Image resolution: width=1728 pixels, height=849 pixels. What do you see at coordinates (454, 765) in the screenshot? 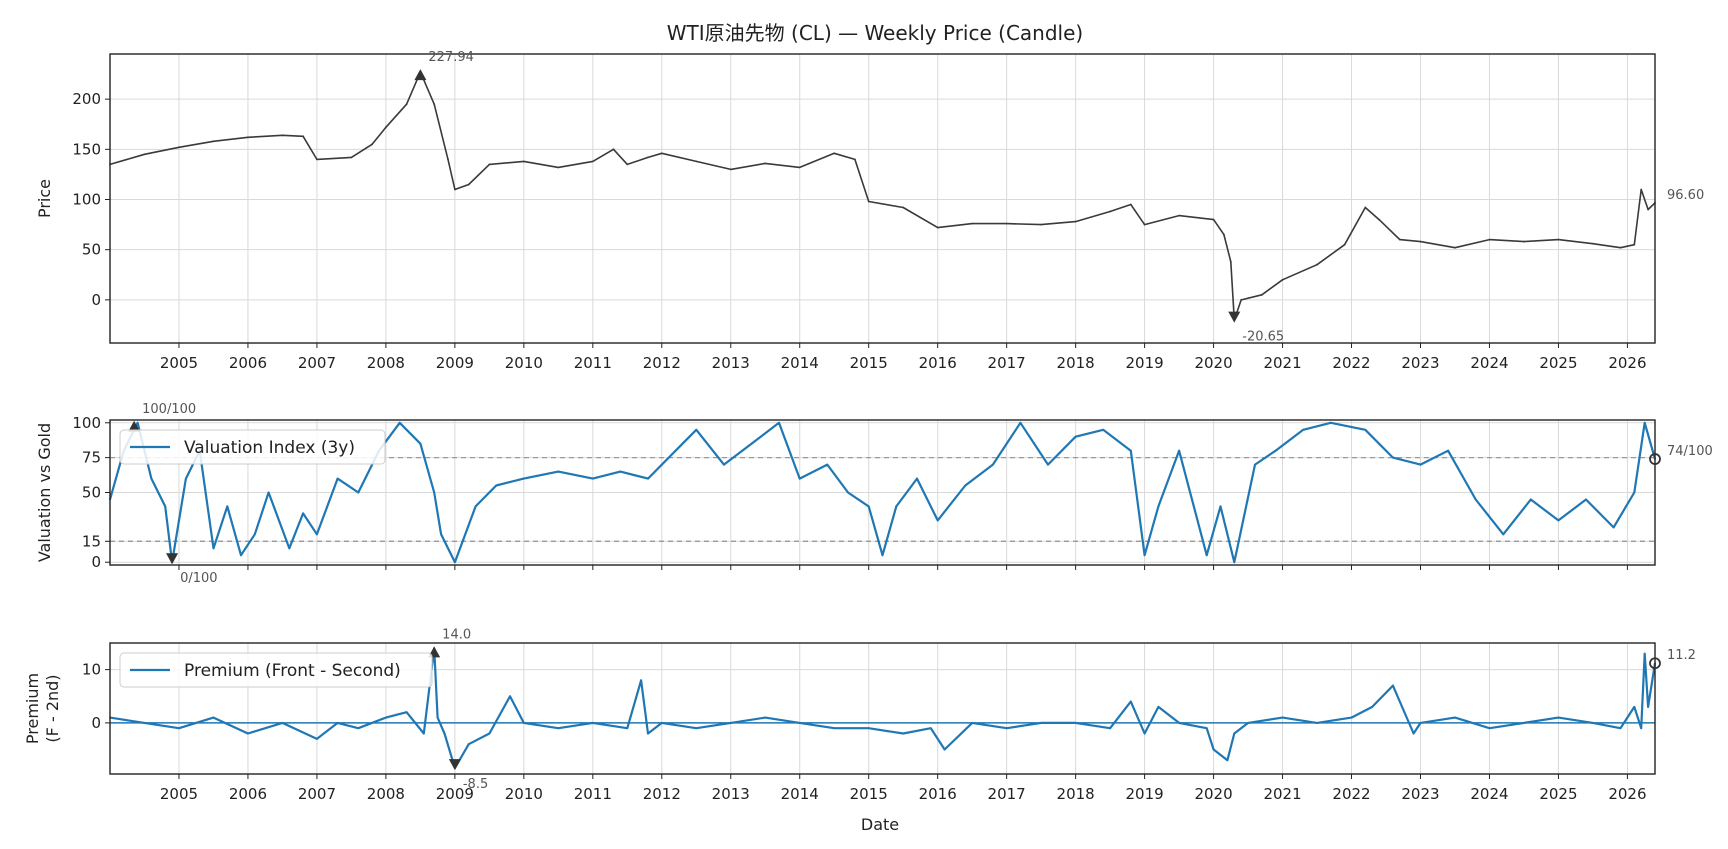
I see `min-marker` at bounding box center [454, 765].